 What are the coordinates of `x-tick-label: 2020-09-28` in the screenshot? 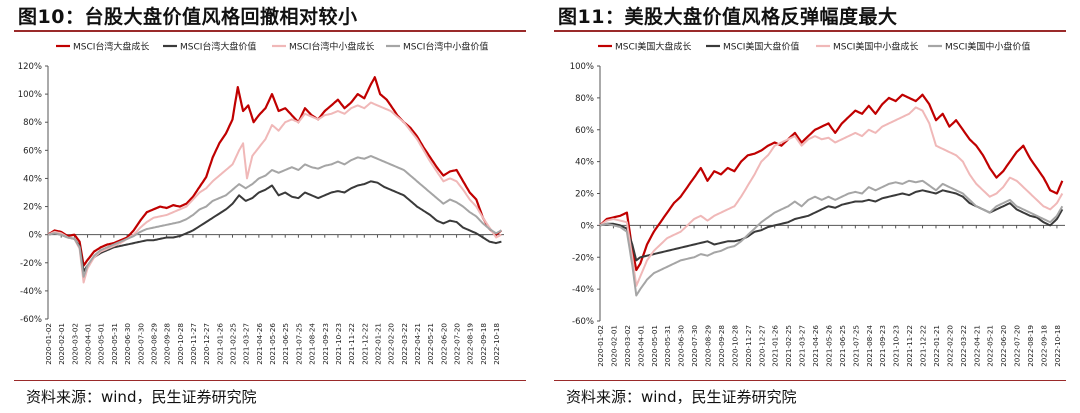 It's located at (721, 346).